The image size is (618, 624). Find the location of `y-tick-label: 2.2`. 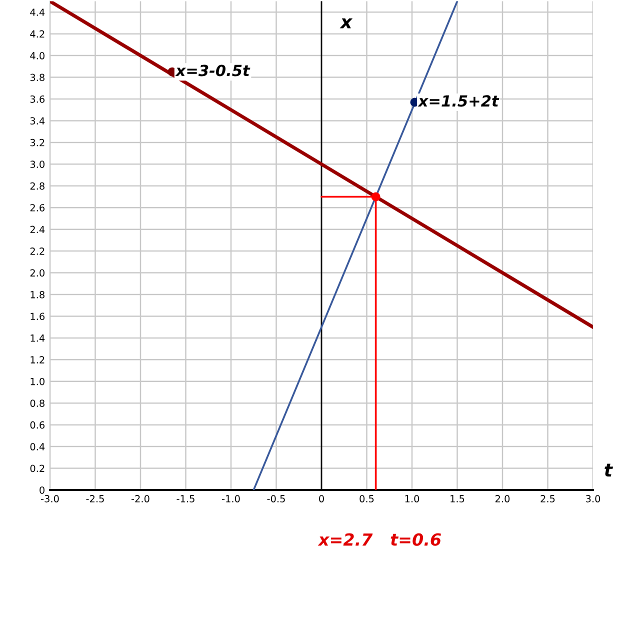

y-tick-label: 2.2 is located at coordinates (37, 251).